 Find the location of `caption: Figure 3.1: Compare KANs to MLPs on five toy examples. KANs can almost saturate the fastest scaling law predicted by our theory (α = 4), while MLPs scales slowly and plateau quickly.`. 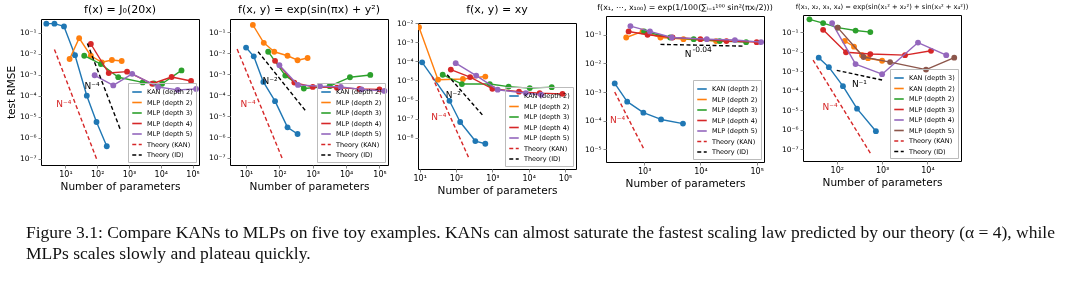

caption: Figure 3.1: Compare KANs to MLPs on five toy examples. KANs can almost saturate the fastest scaling law predicted by our theory (α = 4), while MLPs scales slowly and plateau quickly. is located at coordinates (541, 243).